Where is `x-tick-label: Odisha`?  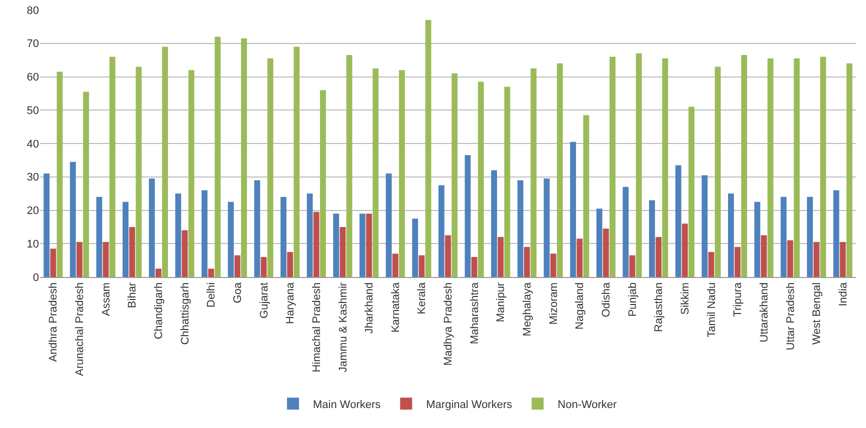 x-tick-label: Odisha is located at coordinates (606, 300).